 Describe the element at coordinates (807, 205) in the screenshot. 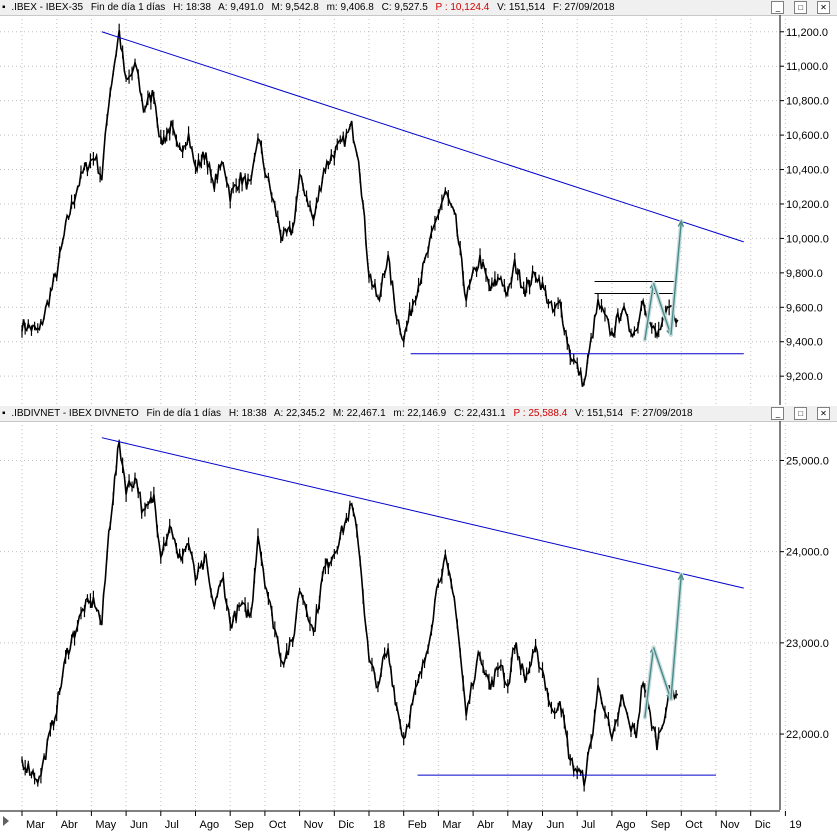

I see `y-tick-label: 10,200.0` at that location.